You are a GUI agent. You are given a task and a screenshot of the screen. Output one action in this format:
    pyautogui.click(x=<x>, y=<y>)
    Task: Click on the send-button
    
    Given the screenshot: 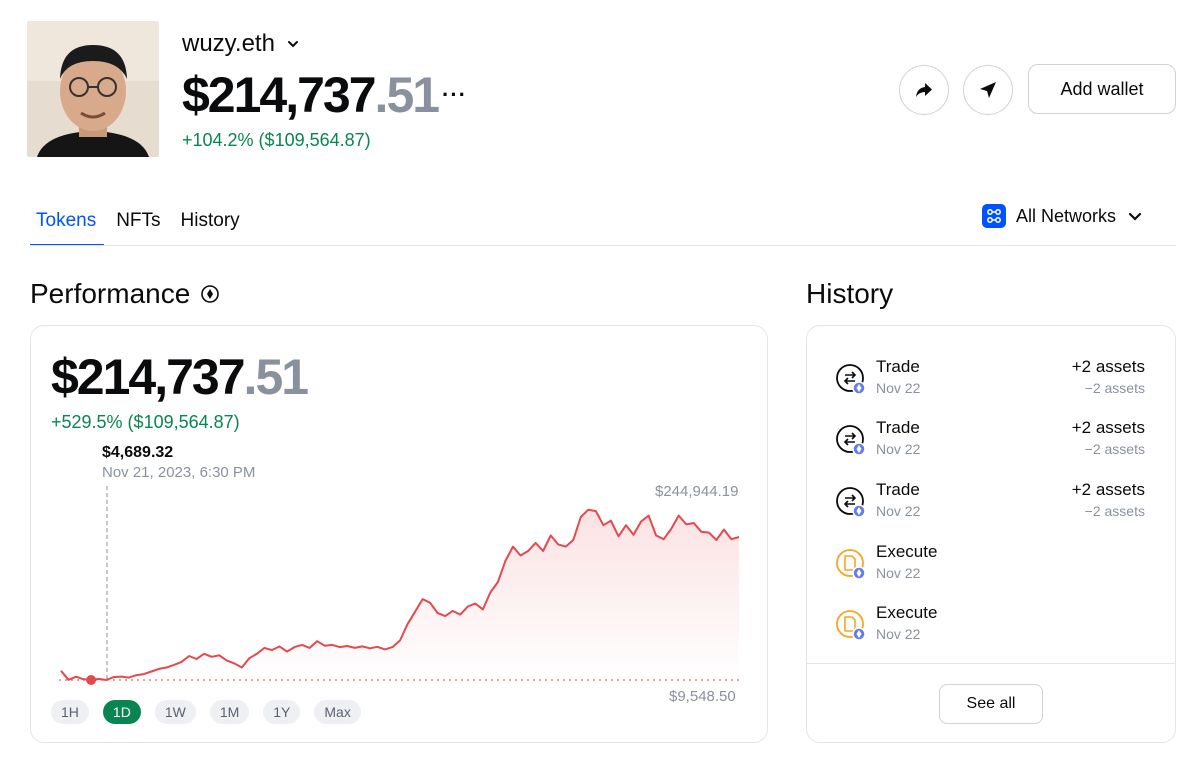 What is the action you would take?
    pyautogui.click(x=988, y=90)
    